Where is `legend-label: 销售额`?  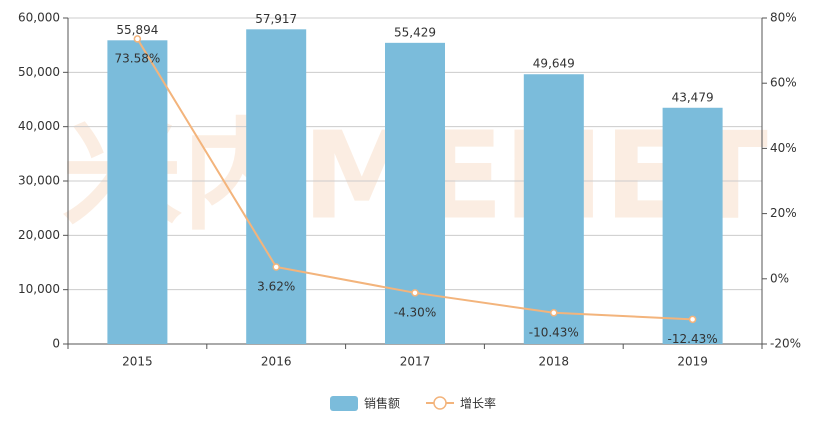 legend-label: 销售额 is located at coordinates (382, 403).